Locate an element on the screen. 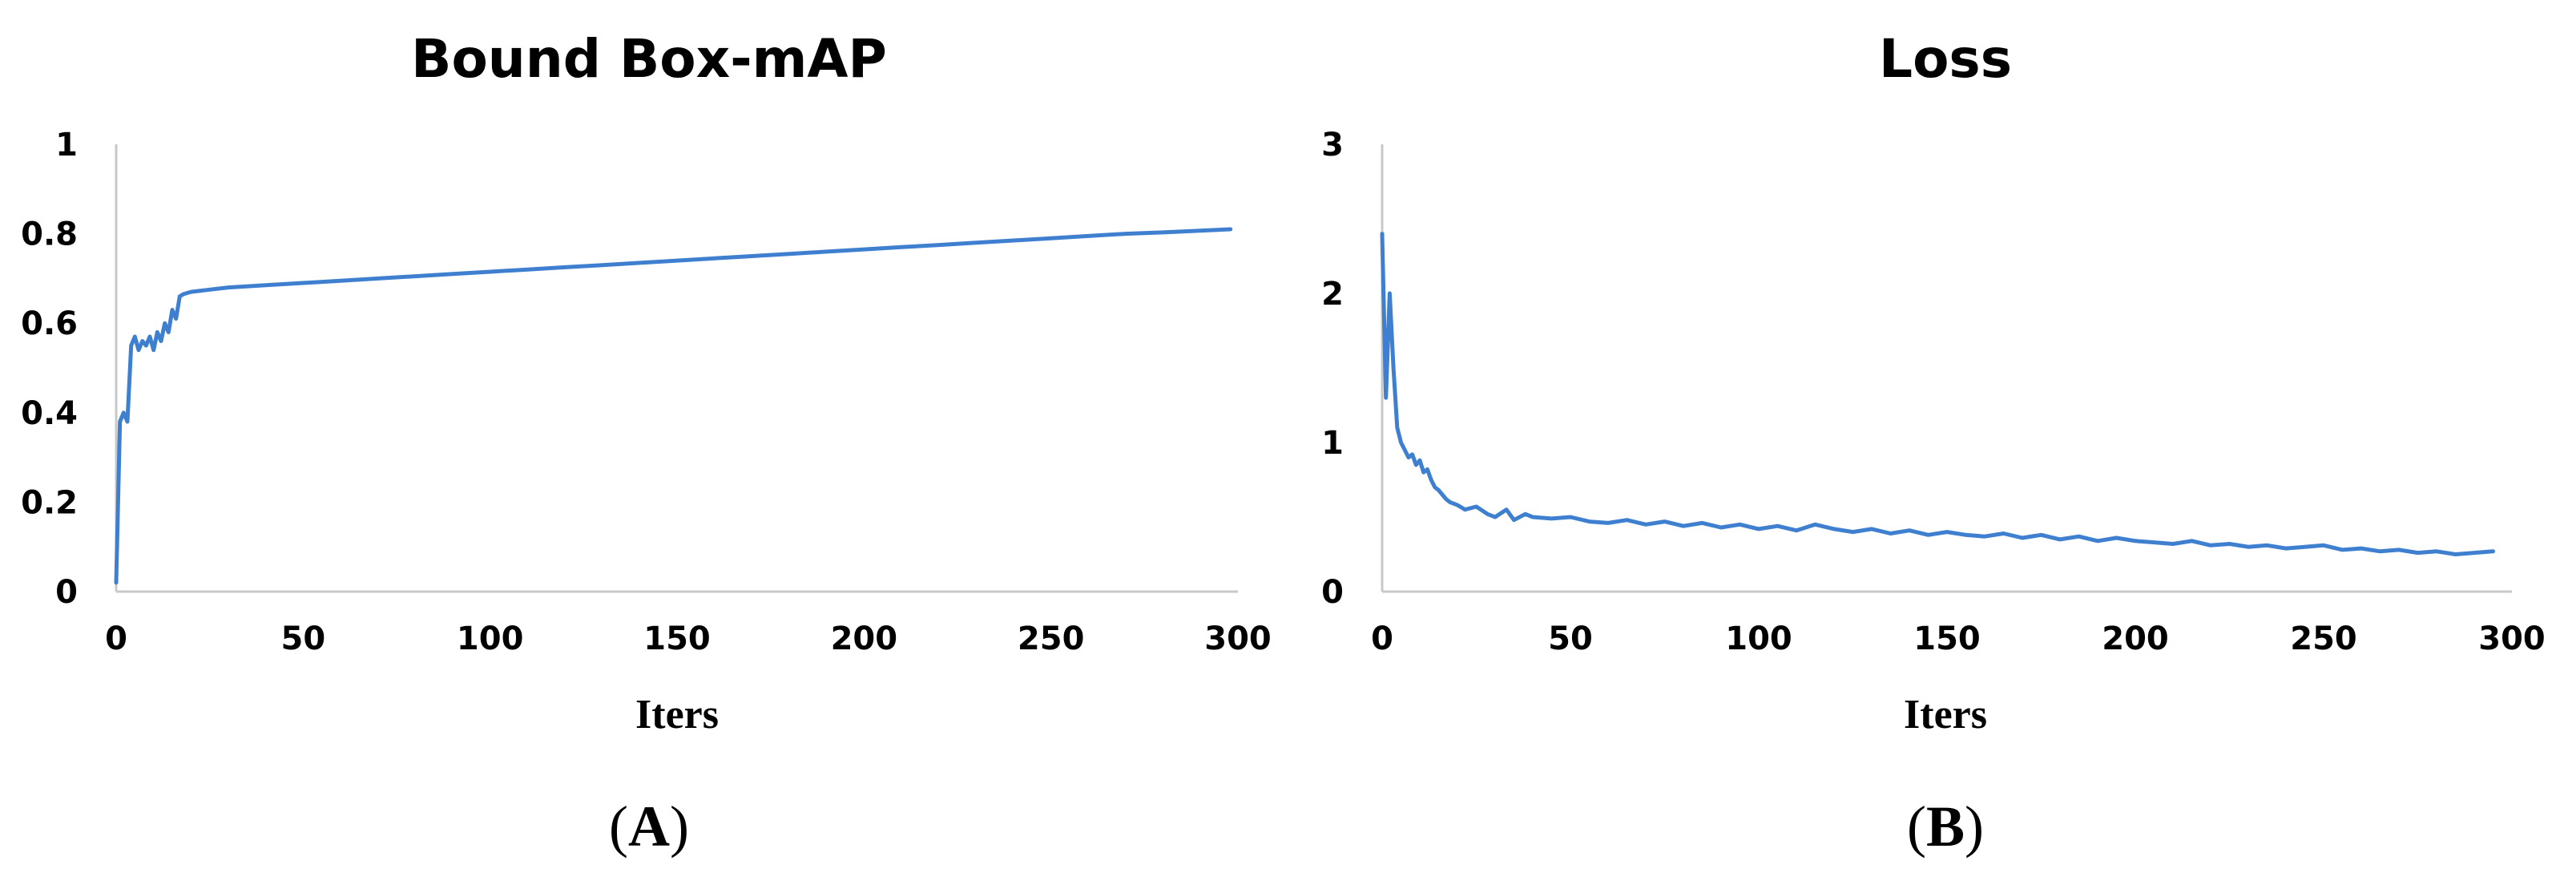 The height and width of the screenshot is (885, 2576). chart-a-xtick-label: 250 is located at coordinates (1051, 638).